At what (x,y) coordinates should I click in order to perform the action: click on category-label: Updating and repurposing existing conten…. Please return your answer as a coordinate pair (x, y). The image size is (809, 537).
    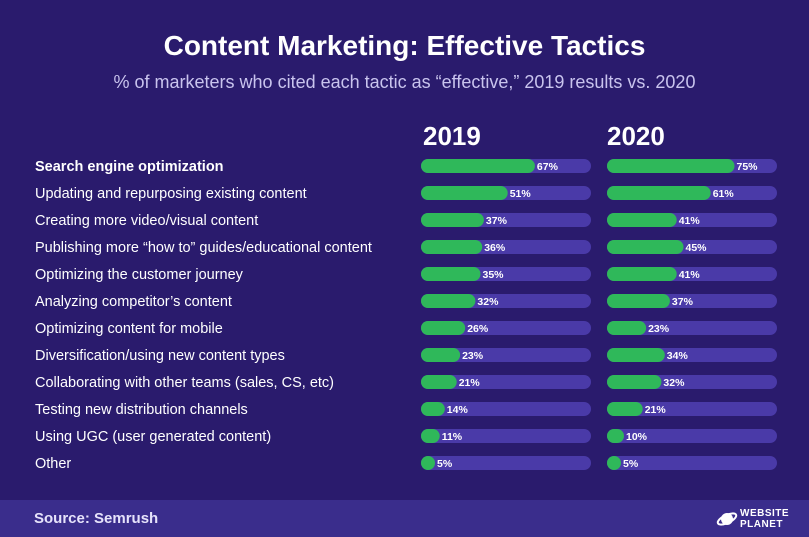
    Looking at the image, I should click on (171, 194).